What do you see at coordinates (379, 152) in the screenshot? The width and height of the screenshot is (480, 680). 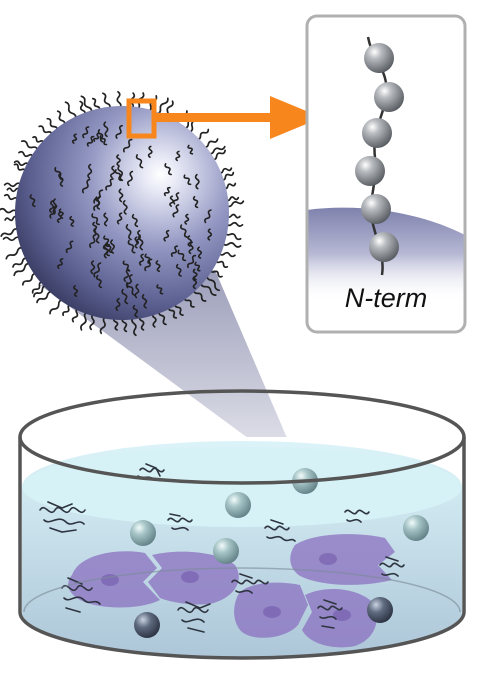 I see `bead-chain` at bounding box center [379, 152].